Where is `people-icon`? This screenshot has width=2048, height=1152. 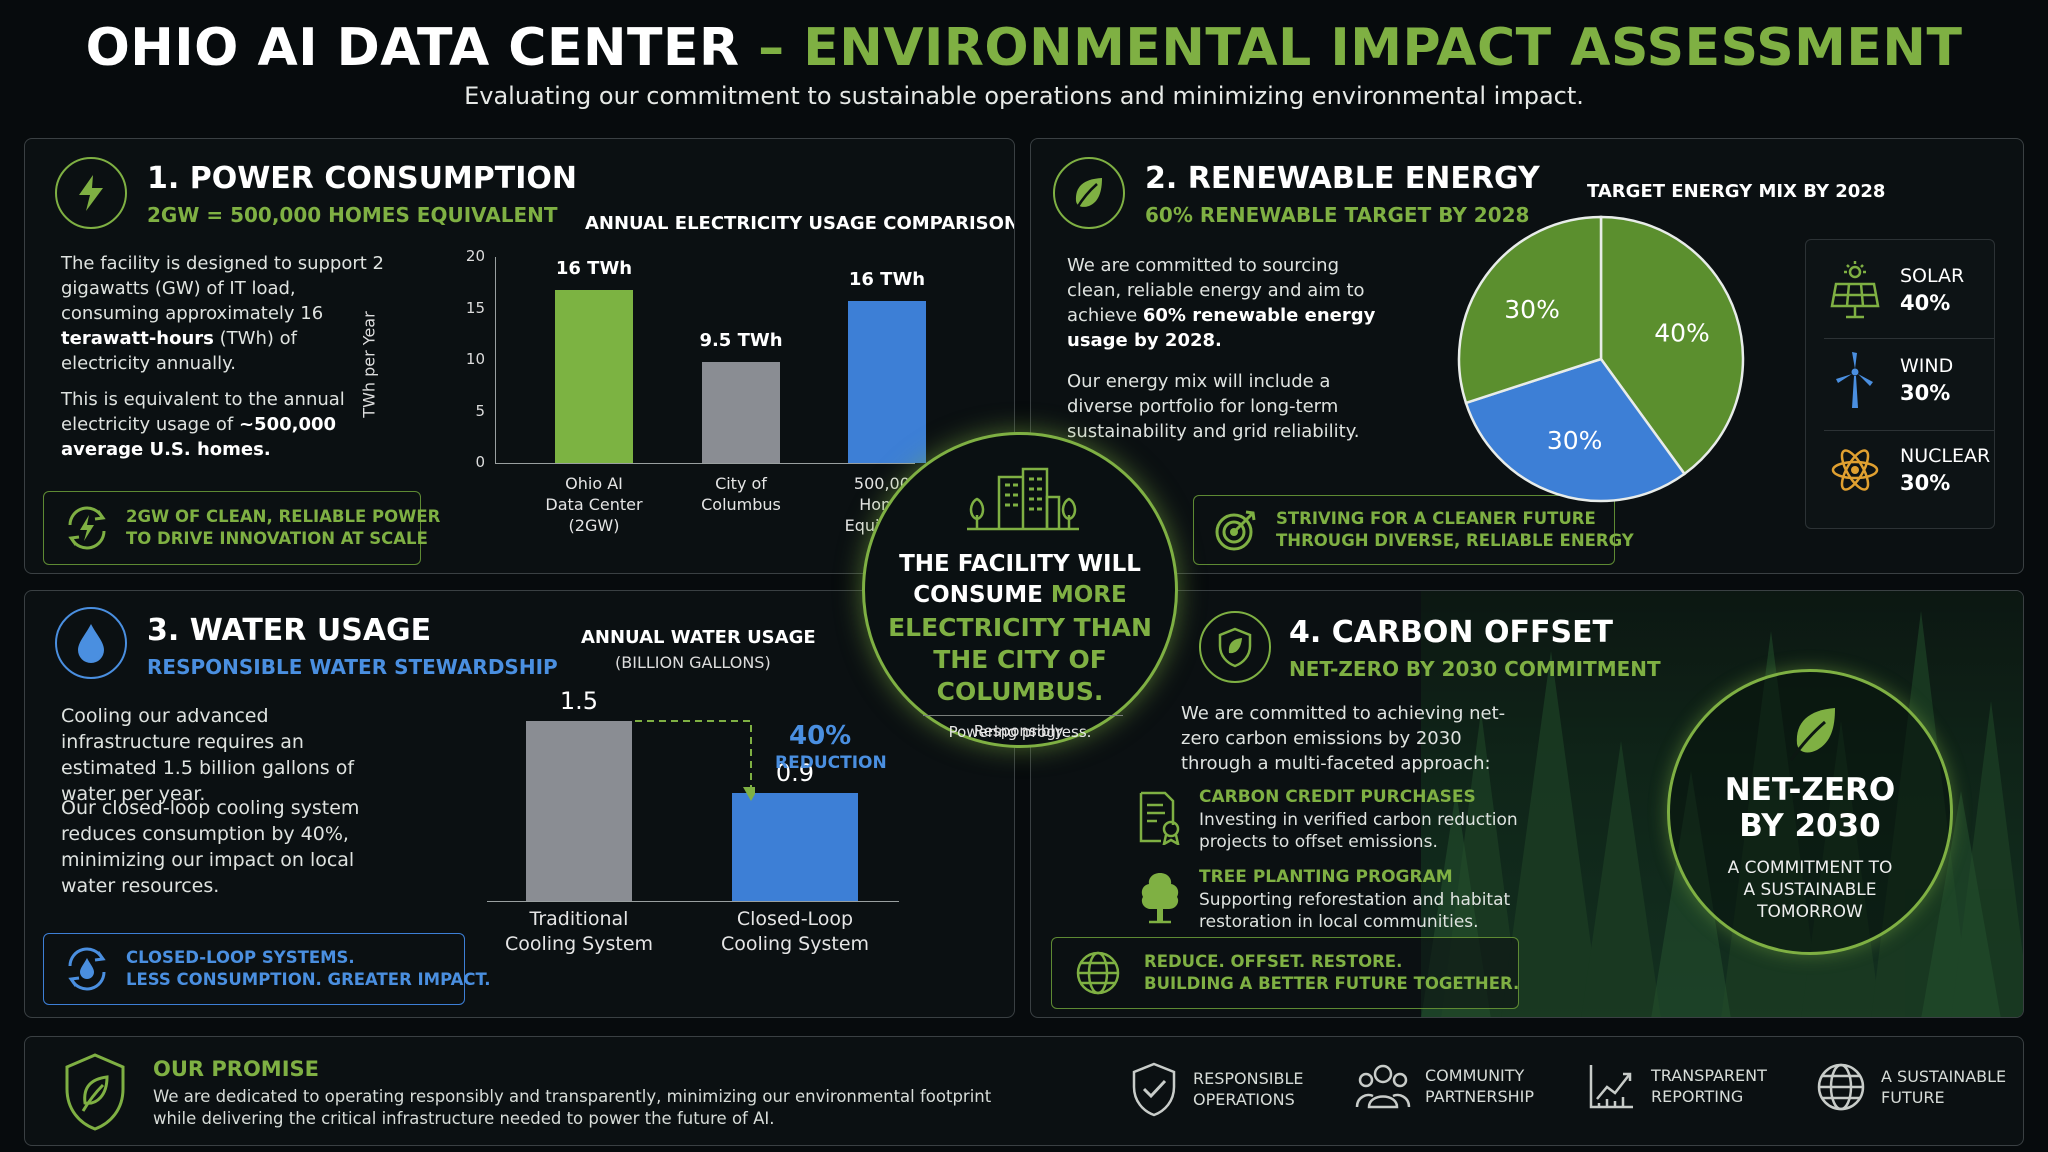
people-icon is located at coordinates (1383, 1086).